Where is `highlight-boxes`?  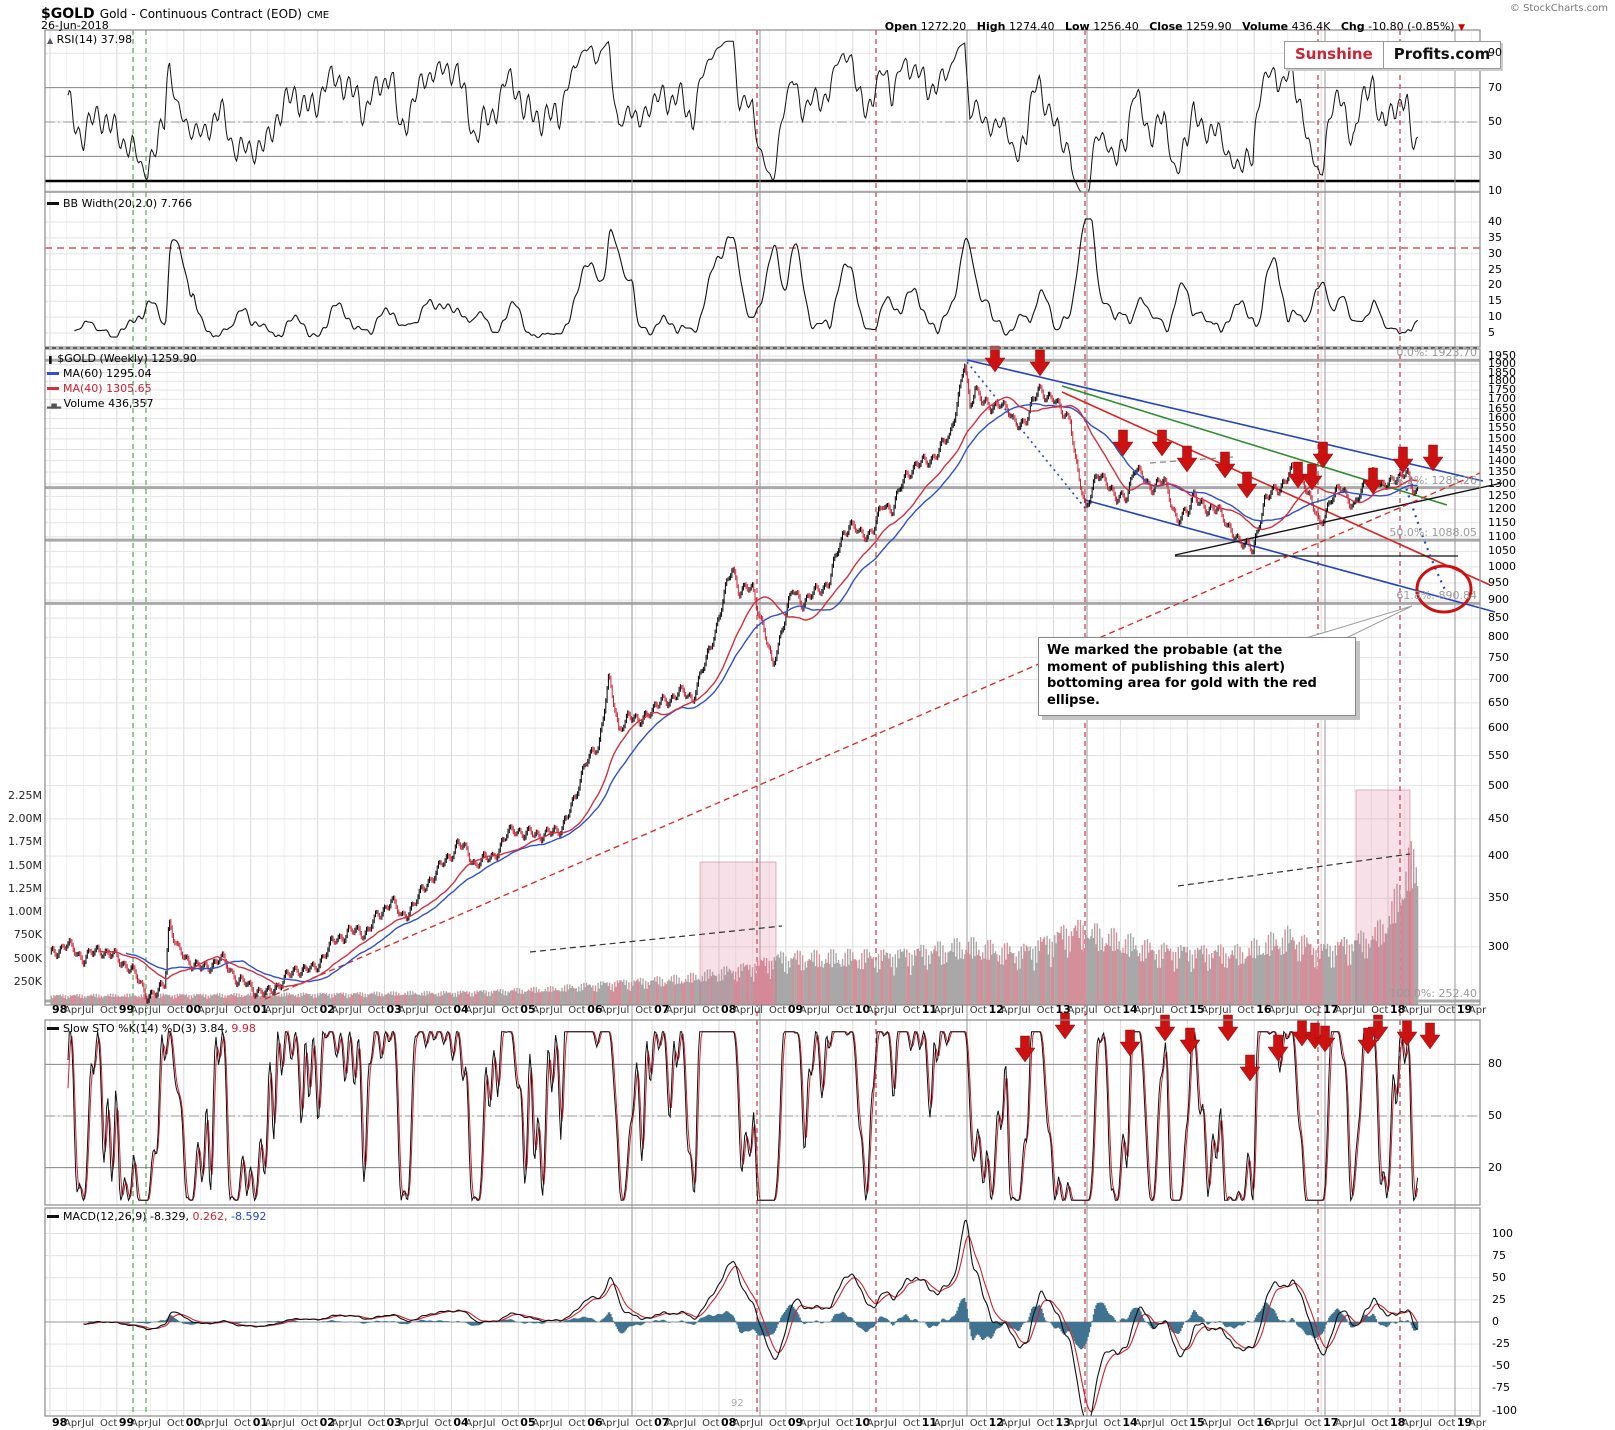 highlight-boxes is located at coordinates (1055, 897).